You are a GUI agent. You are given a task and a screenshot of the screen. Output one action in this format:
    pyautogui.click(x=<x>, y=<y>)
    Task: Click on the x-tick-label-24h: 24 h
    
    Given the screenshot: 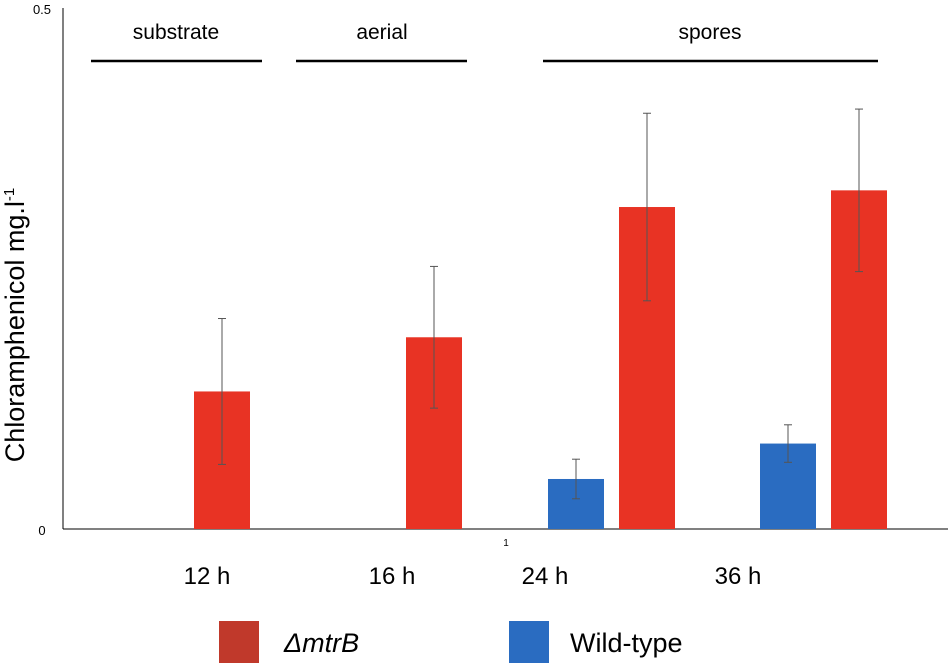 What is the action you would take?
    pyautogui.click(x=545, y=576)
    